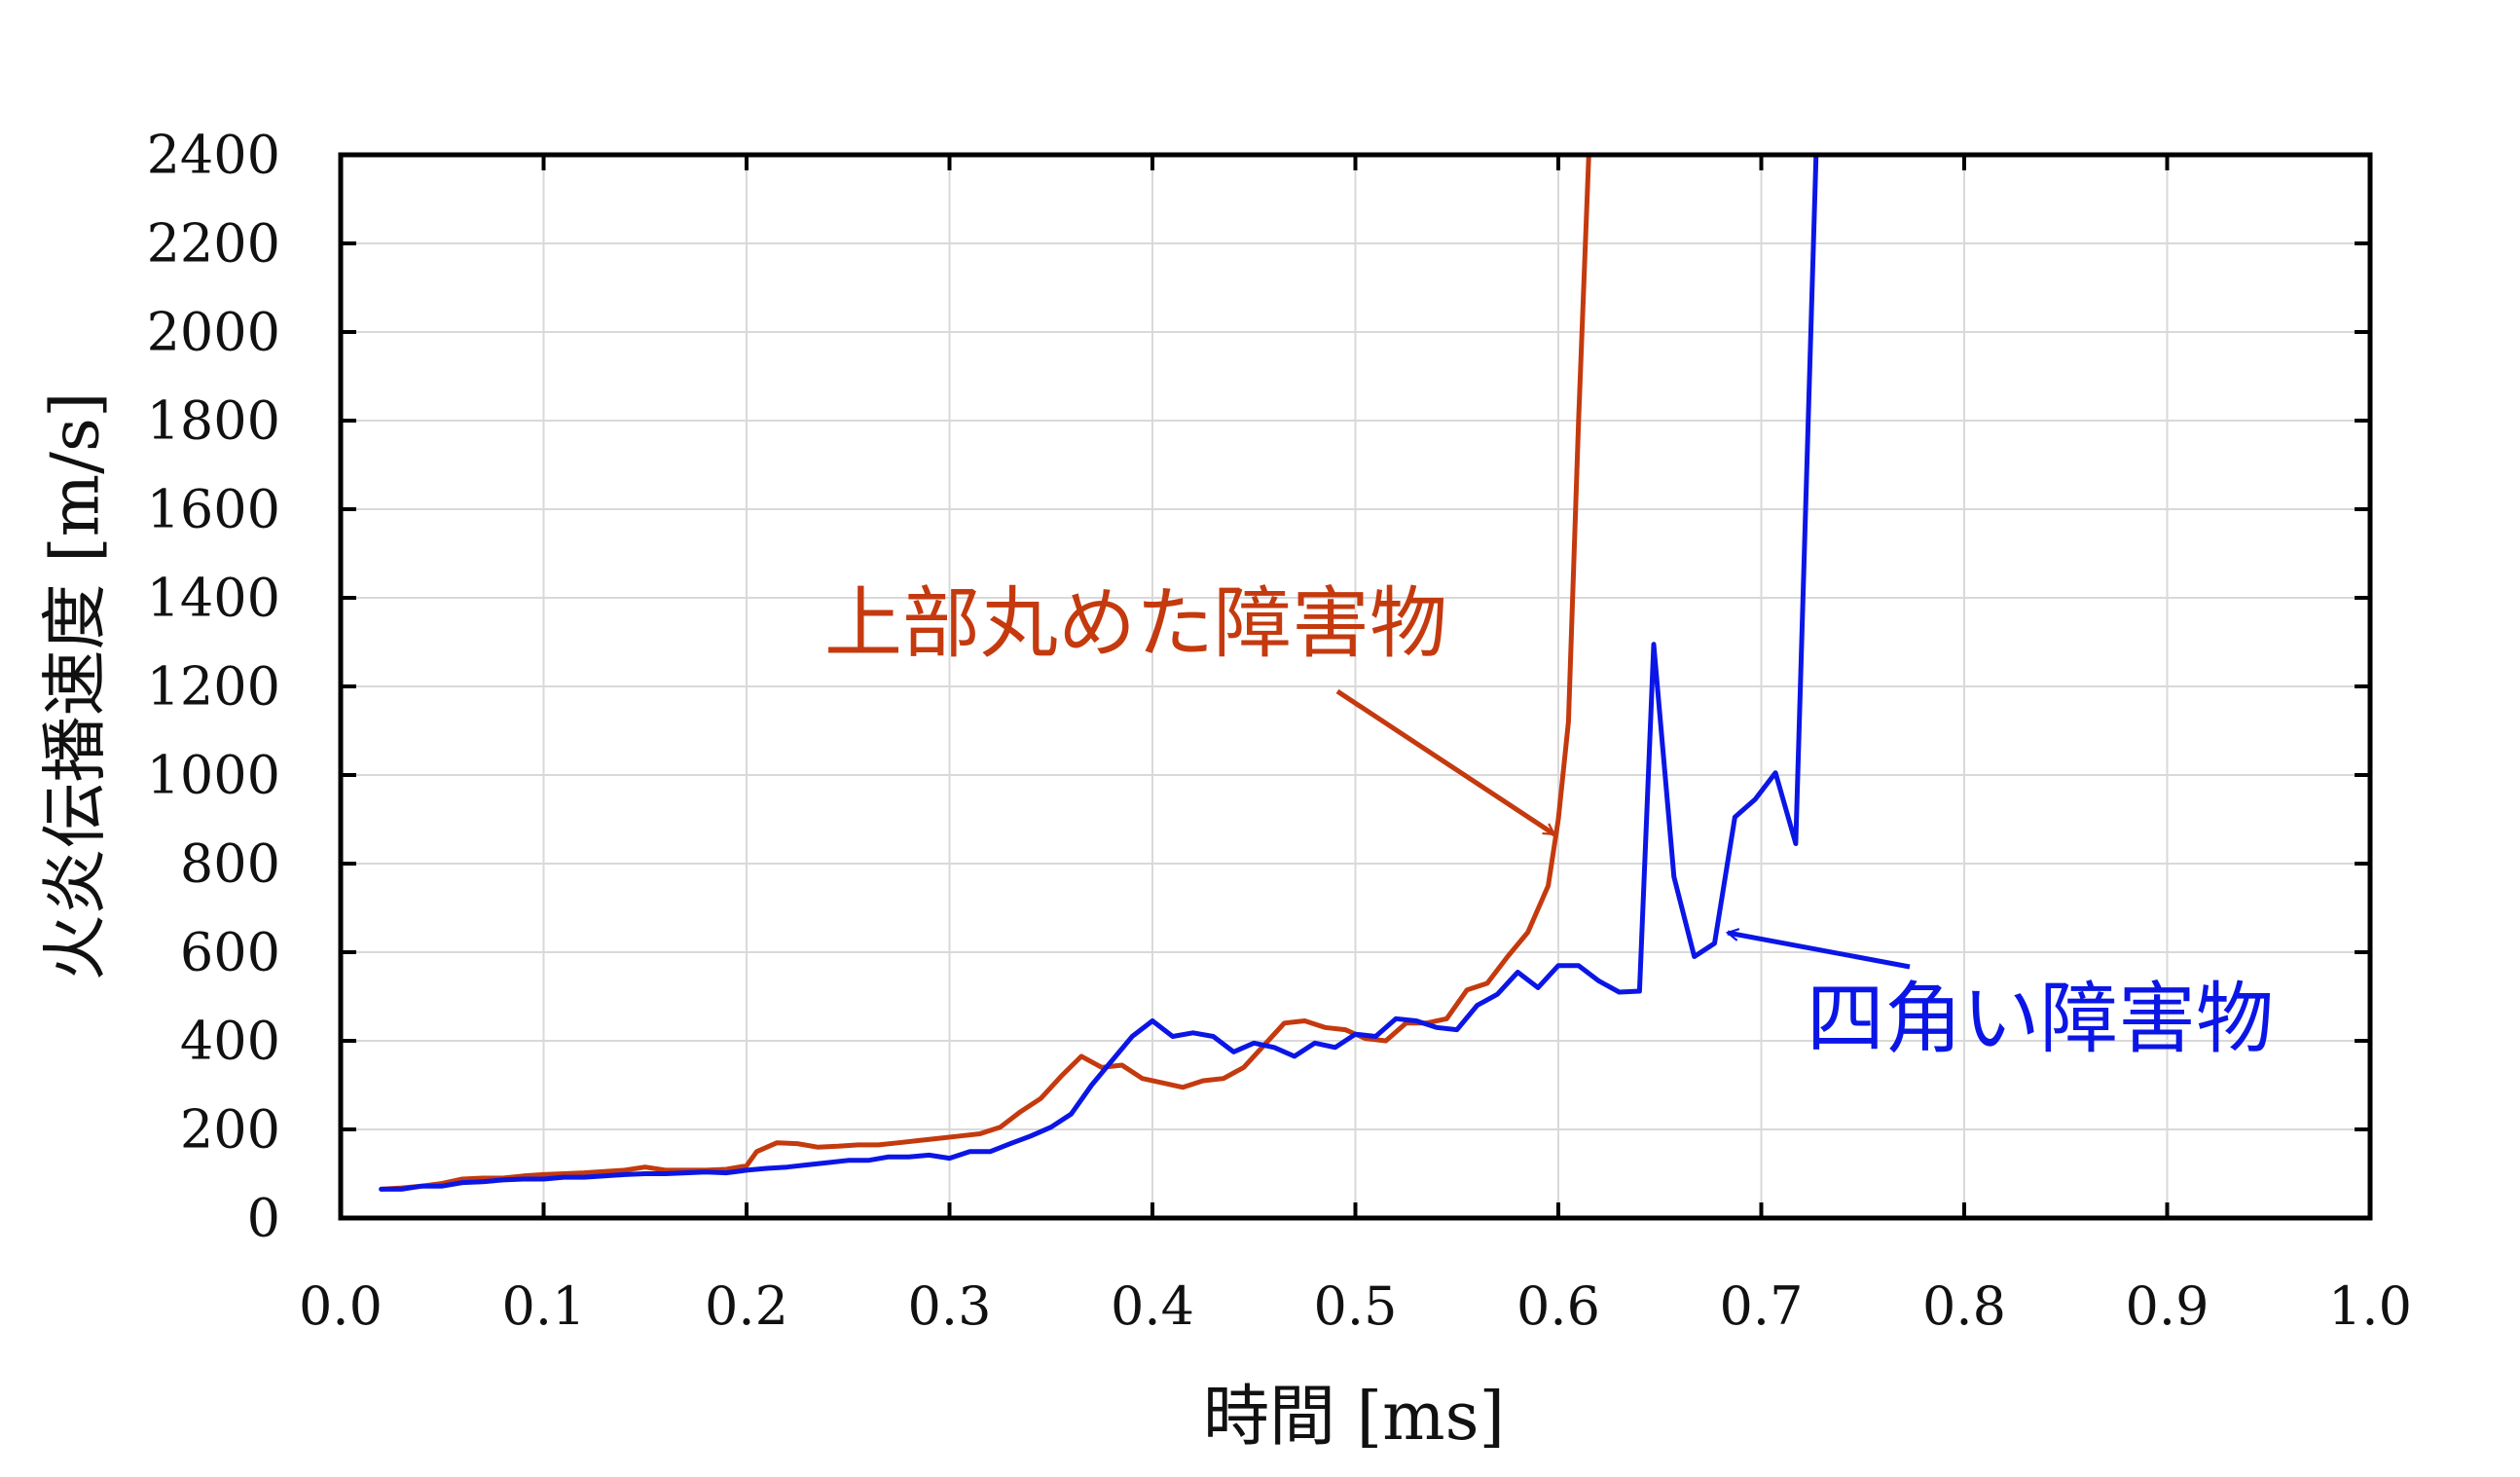 Image resolution: width=2520 pixels, height=1477 pixels. Describe the element at coordinates (213, 509) in the screenshot. I see `y-tick-label: 1600` at that location.